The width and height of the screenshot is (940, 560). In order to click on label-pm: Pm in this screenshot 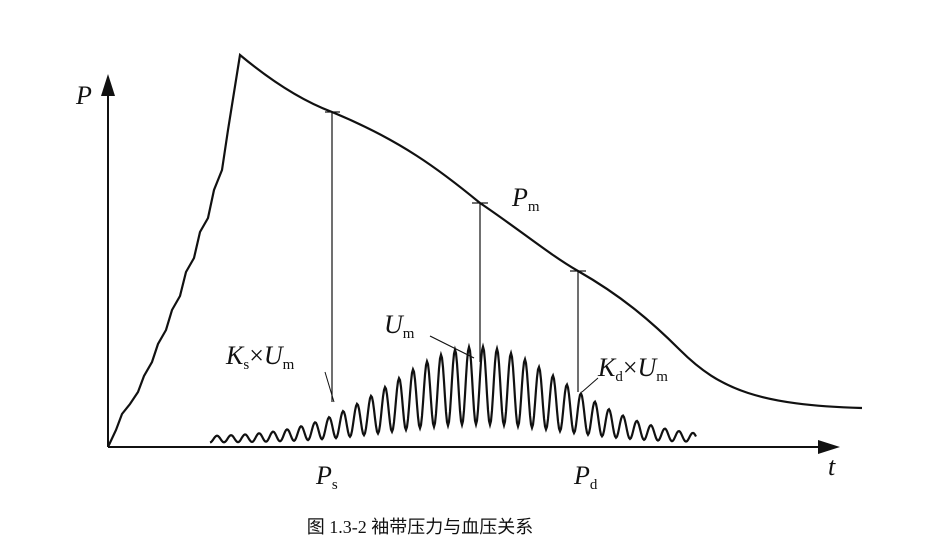, I will do `click(525, 199)`.